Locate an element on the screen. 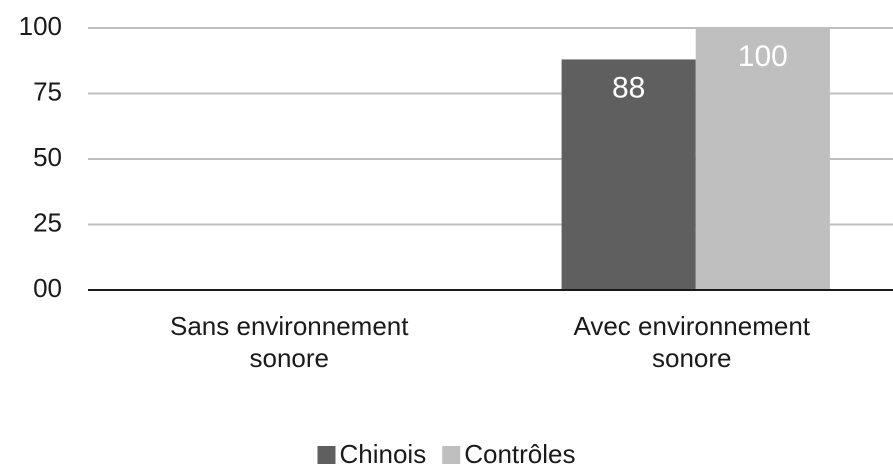 The image size is (893, 472). x-tick-label: Avec environnement sonore is located at coordinates (691, 342).